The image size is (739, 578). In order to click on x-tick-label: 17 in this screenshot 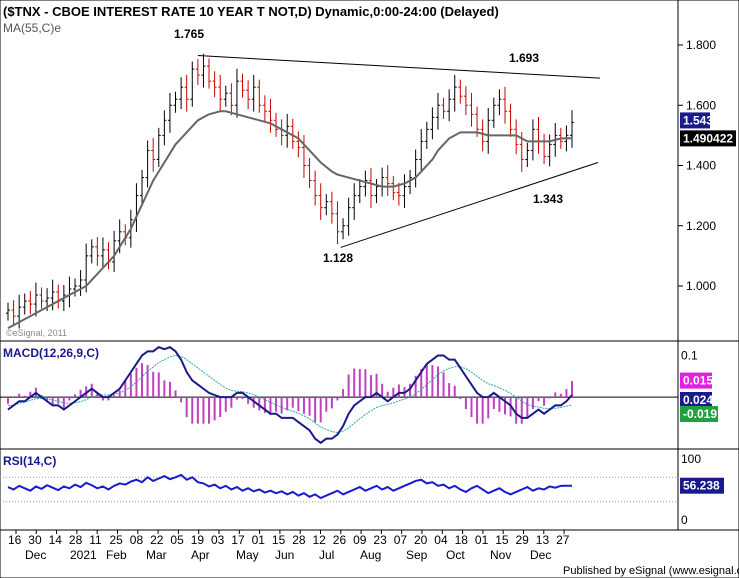, I will do `click(238, 540)`.